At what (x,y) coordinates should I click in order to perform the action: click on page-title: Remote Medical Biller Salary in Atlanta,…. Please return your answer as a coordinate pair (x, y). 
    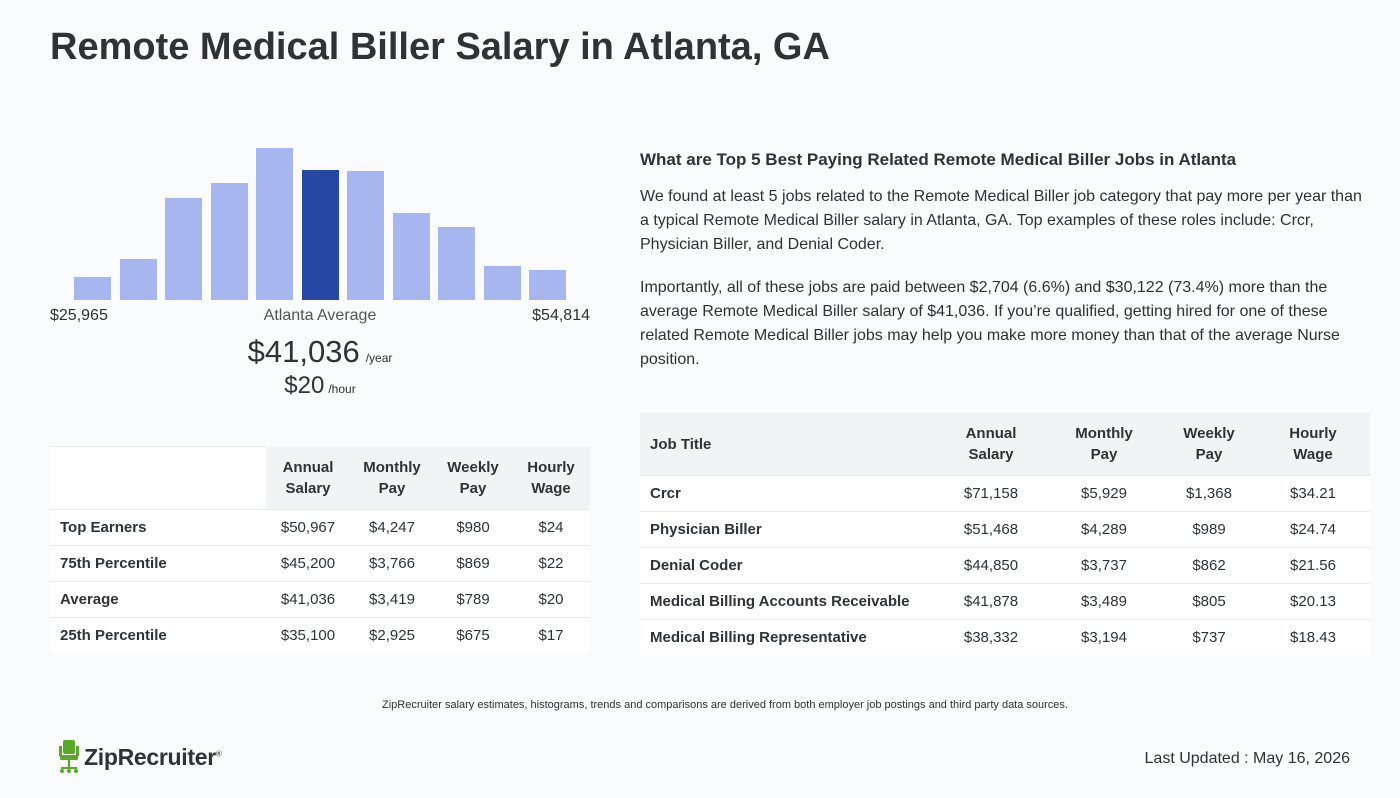
    Looking at the image, I should click on (440, 47).